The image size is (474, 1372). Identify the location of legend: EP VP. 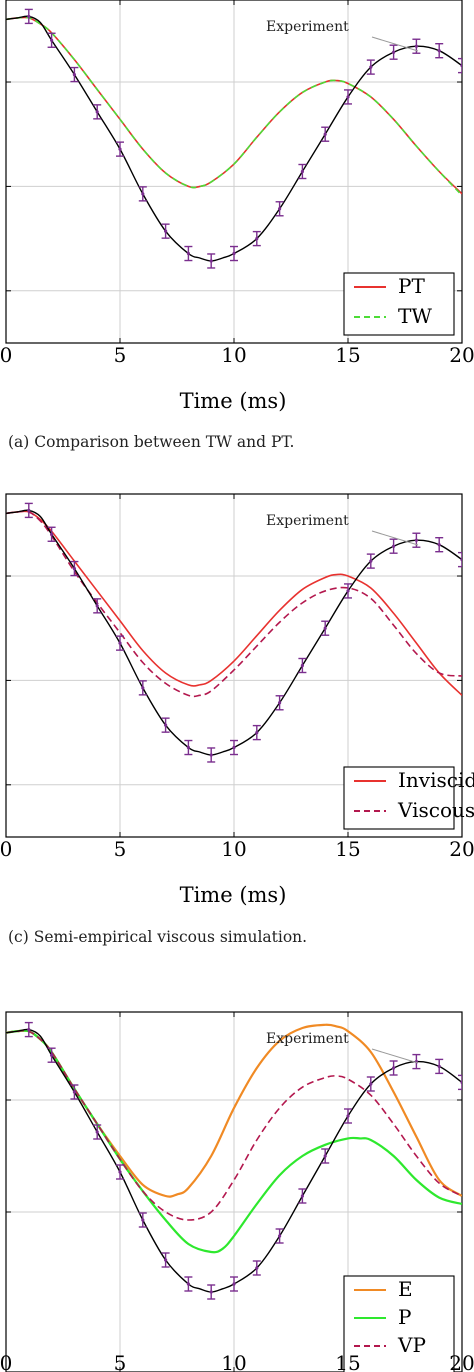
(399, 1323).